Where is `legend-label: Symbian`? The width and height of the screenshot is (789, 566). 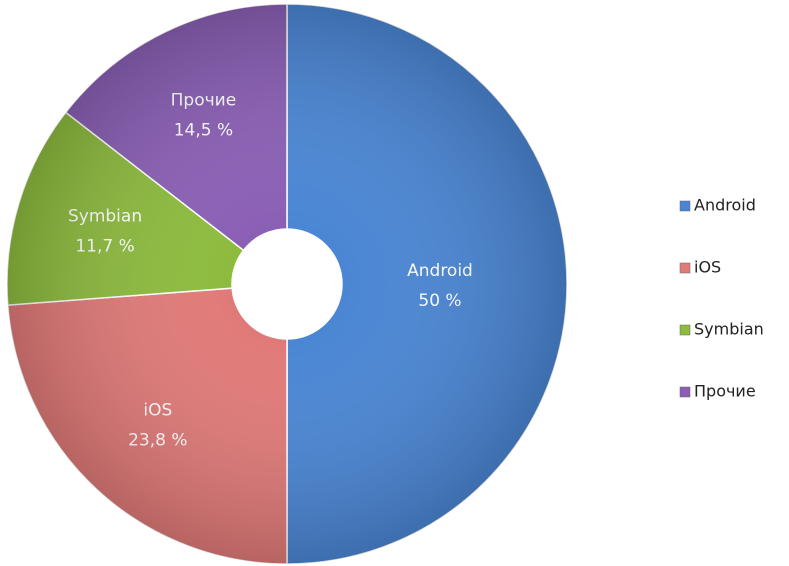
legend-label: Symbian is located at coordinates (729, 329).